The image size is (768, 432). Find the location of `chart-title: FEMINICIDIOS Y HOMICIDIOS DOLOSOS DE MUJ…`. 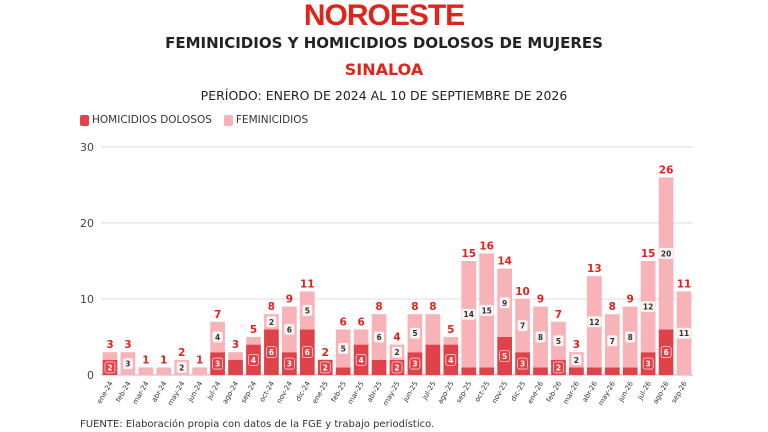

chart-title: FEMINICIDIOS Y HOMICIDIOS DOLOSOS DE MUJ… is located at coordinates (384, 43).